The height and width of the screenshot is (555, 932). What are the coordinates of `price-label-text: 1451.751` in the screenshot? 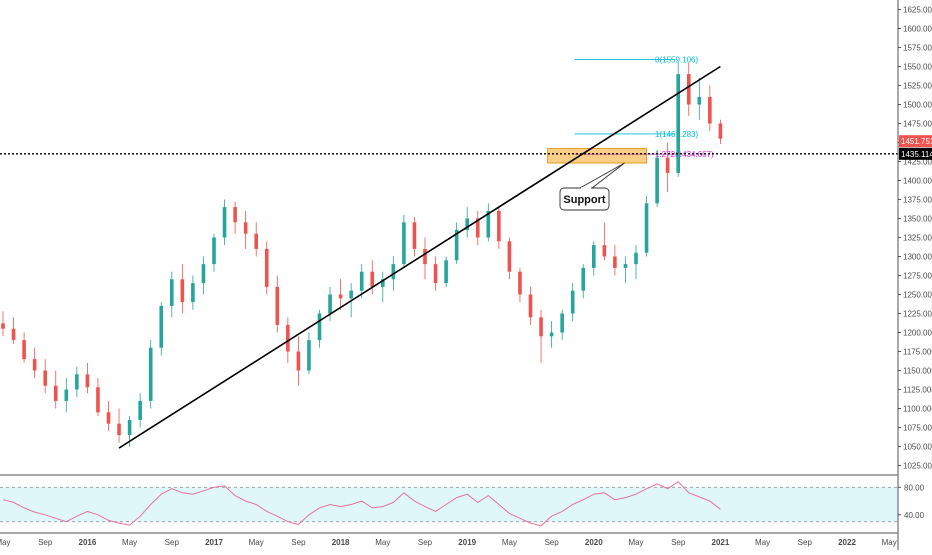 It's located at (916, 141).